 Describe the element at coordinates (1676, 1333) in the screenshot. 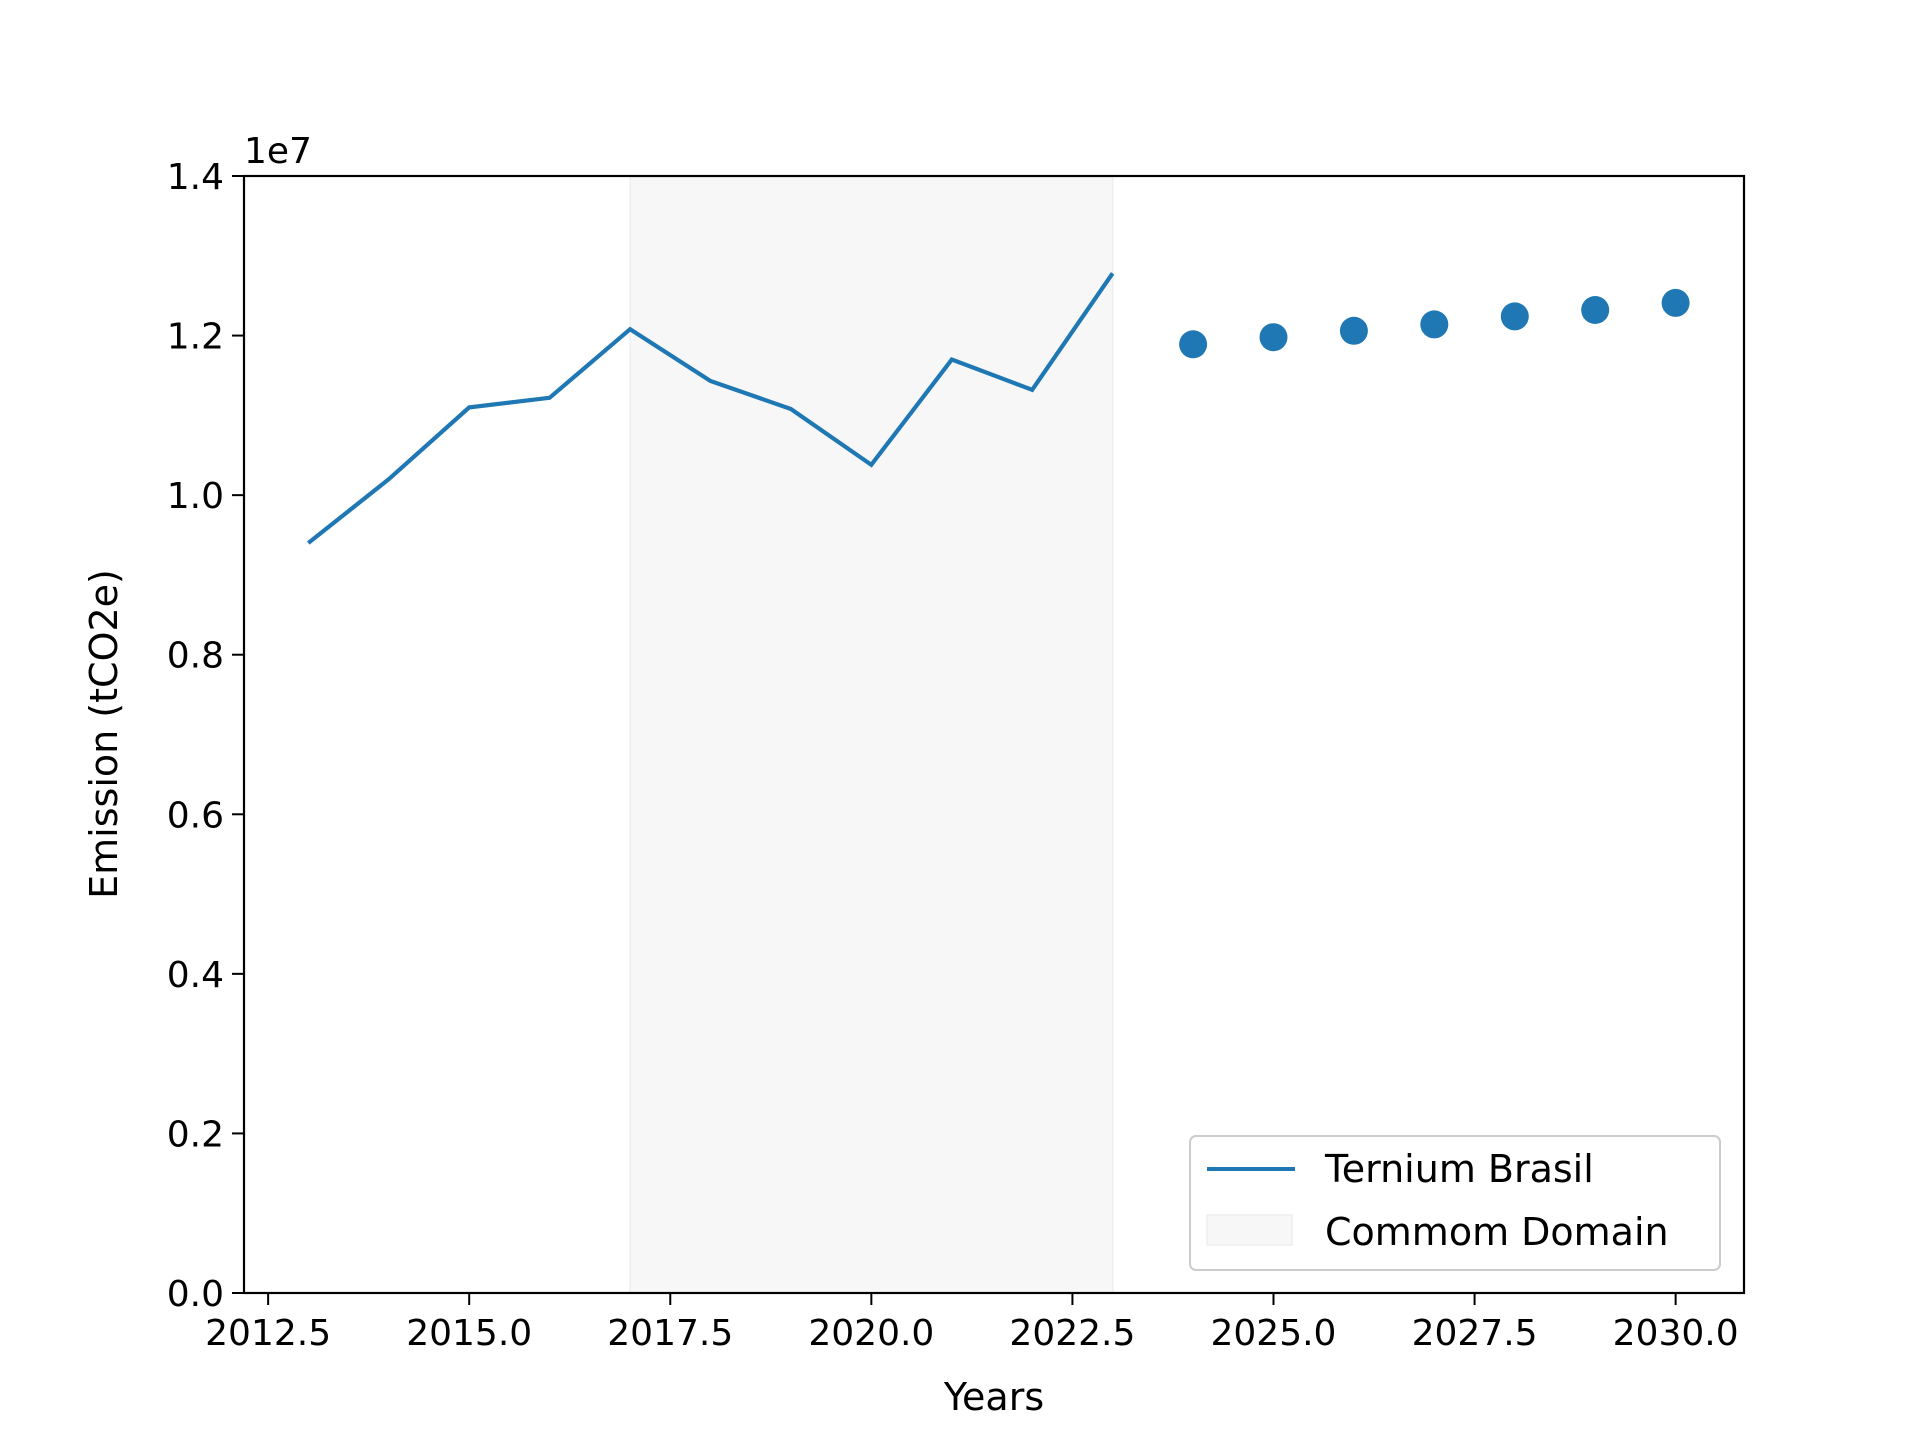

I see `x-tick-label: 2030.0` at that location.